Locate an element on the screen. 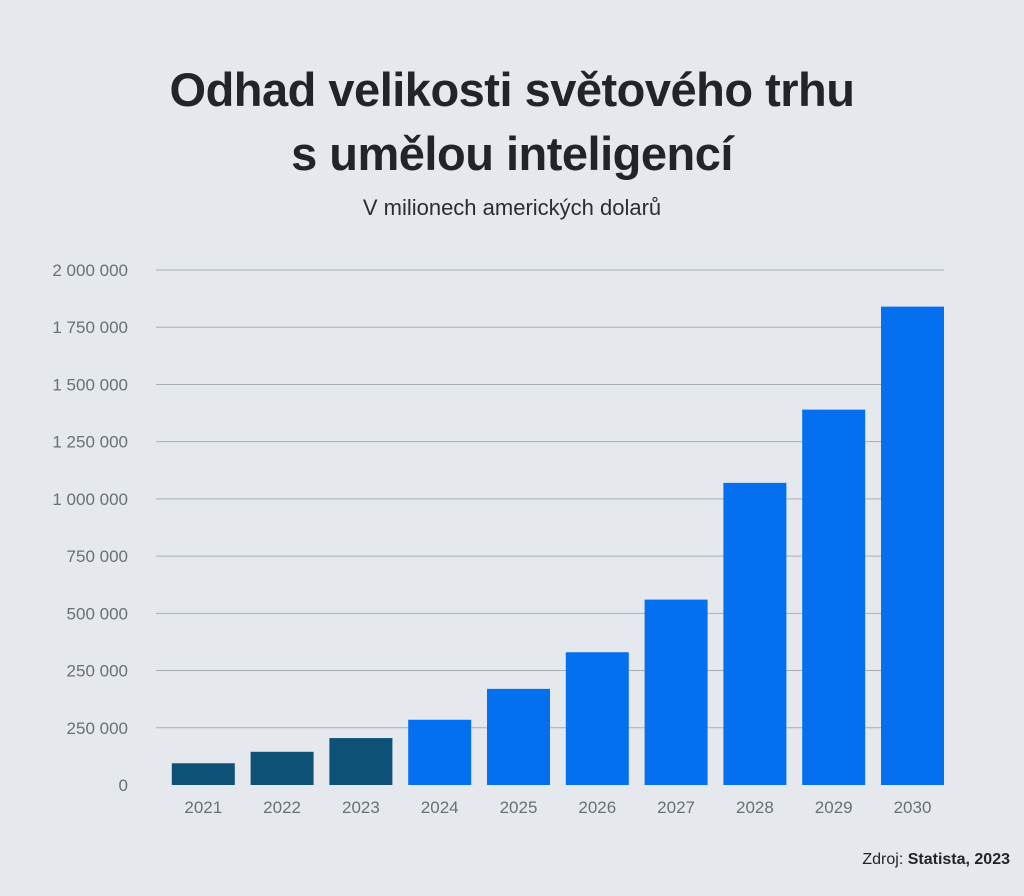  y-tick-label: 500 000 is located at coordinates (97, 613).